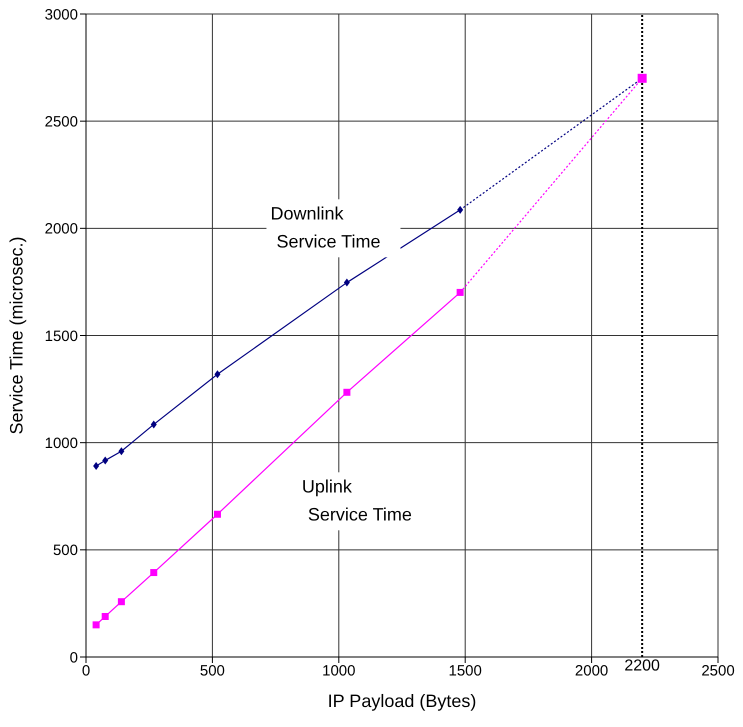 The width and height of the screenshot is (743, 727). I want to click on series-label: Downlink Service Time, so click(325, 227).